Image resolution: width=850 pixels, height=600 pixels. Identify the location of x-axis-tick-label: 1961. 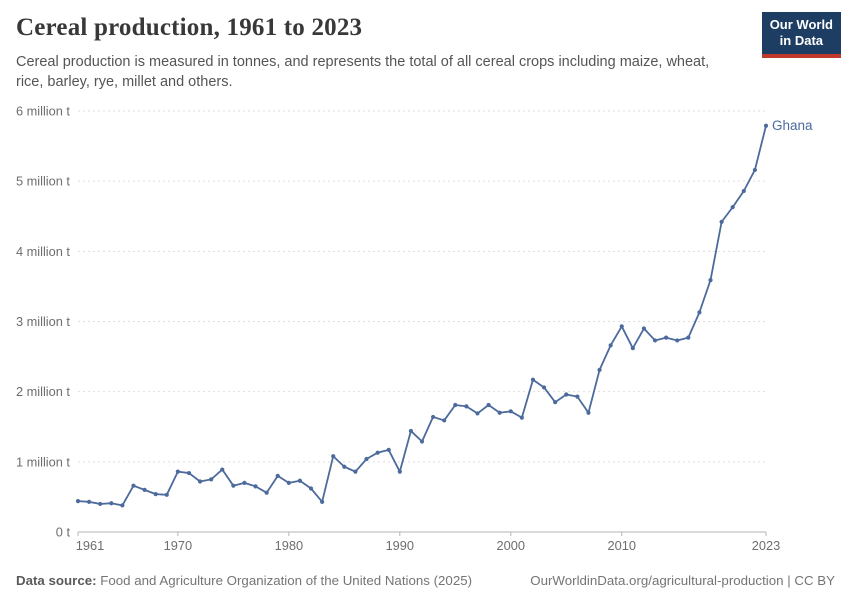
(90, 545).